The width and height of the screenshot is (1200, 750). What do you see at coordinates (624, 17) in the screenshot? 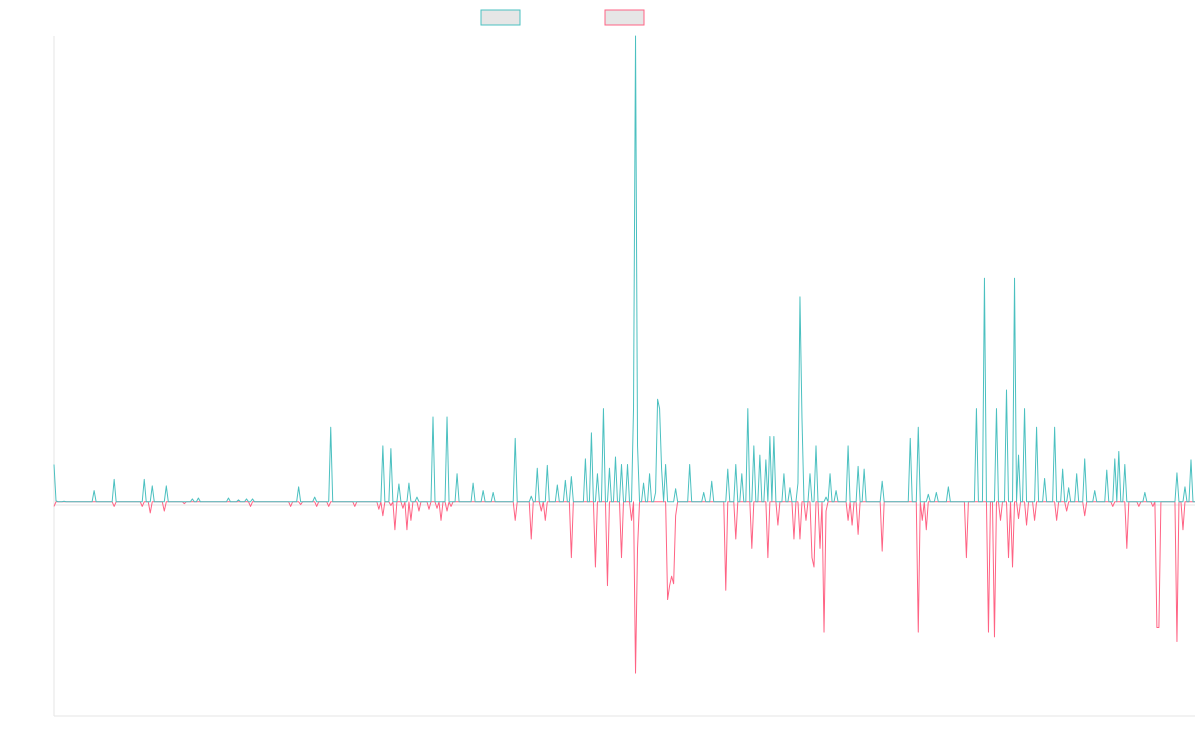
I see `legend-swatch-negative` at bounding box center [624, 17].